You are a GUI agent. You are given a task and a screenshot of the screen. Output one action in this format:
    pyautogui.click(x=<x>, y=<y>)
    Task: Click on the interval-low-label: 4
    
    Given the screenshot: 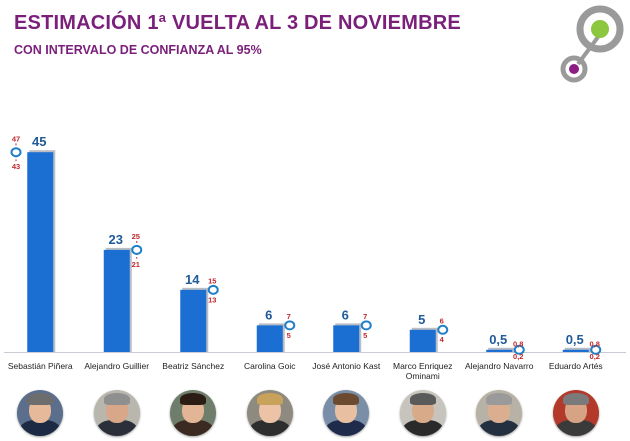 What is the action you would take?
    pyautogui.click(x=442, y=339)
    